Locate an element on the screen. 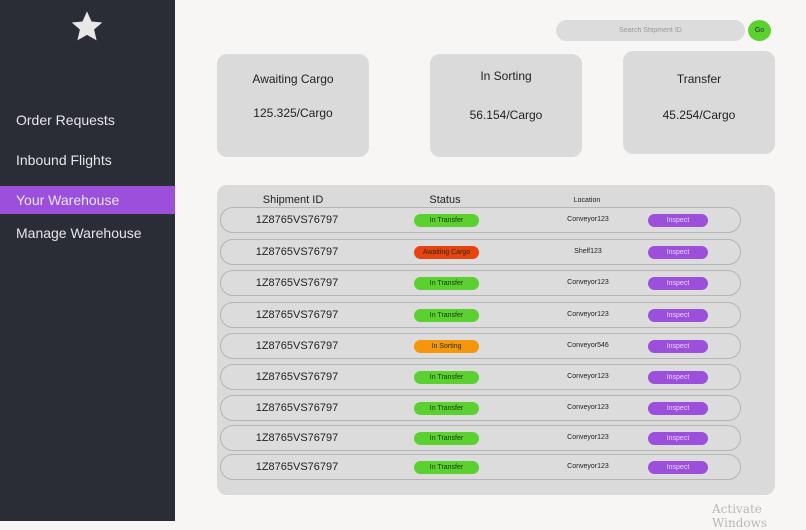  status-badge: Awaiting Cargo is located at coordinates (446, 252).